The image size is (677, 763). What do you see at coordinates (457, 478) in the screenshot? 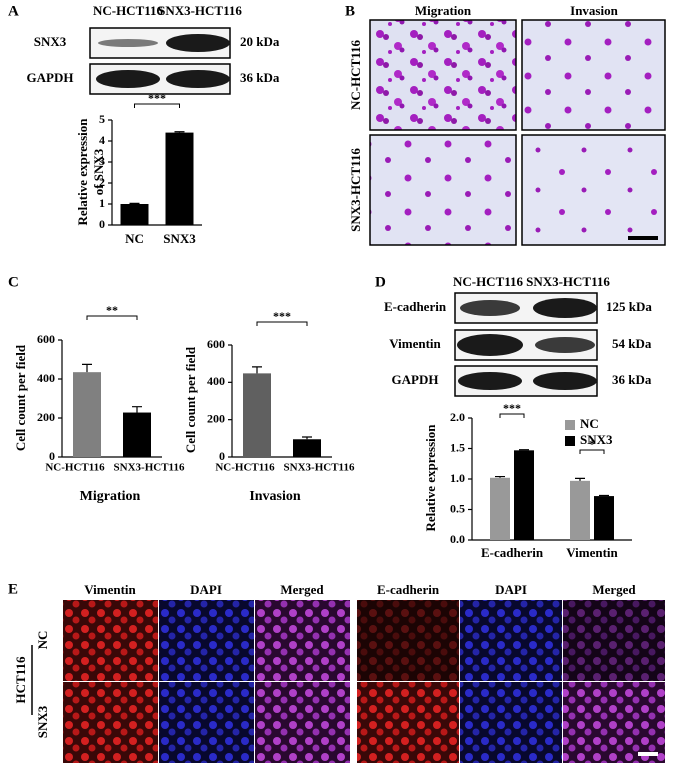
I see `y-tick-label: 1.0` at bounding box center [457, 478].